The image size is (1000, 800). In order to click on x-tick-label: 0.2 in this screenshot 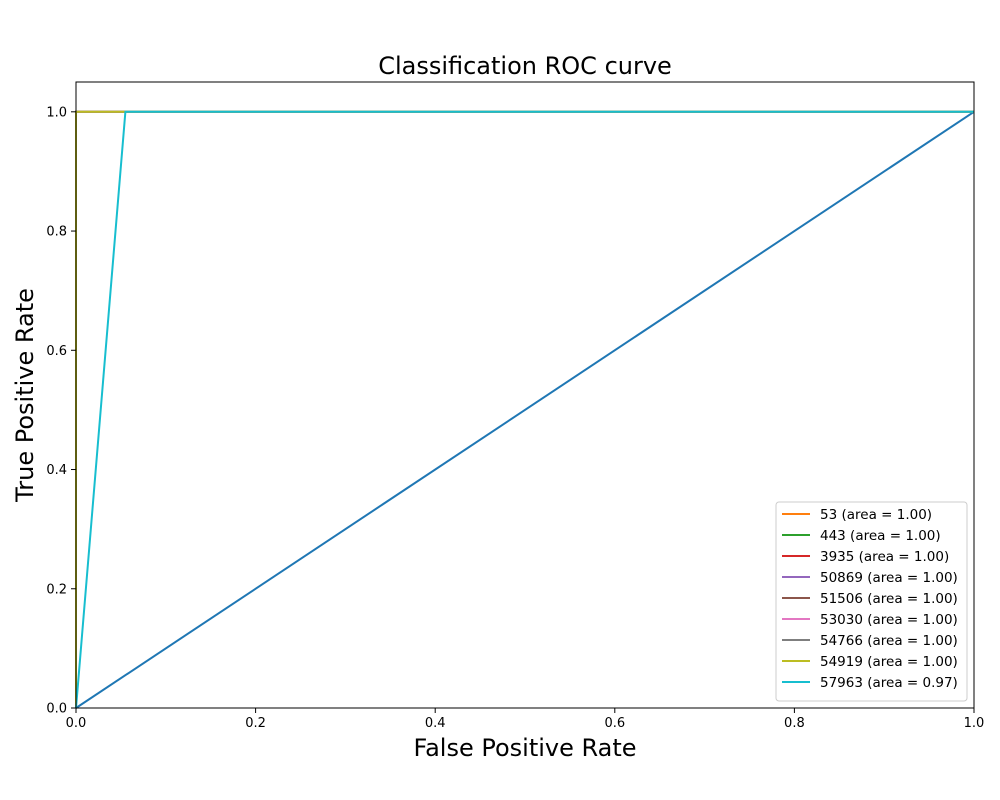, I will do `click(255, 723)`.